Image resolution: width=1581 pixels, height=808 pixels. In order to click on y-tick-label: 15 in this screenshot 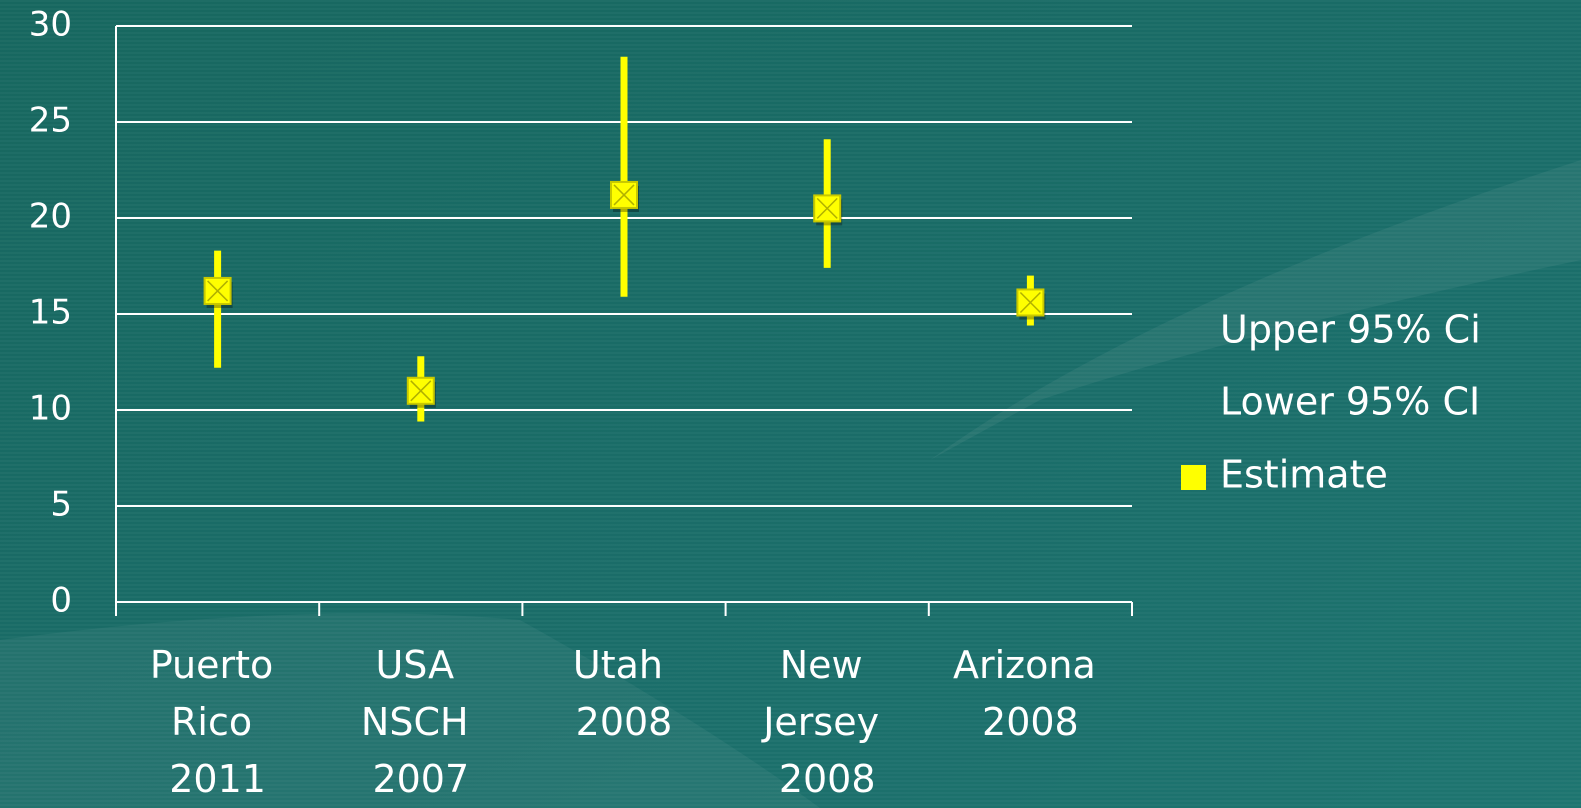, I will do `click(50, 313)`.